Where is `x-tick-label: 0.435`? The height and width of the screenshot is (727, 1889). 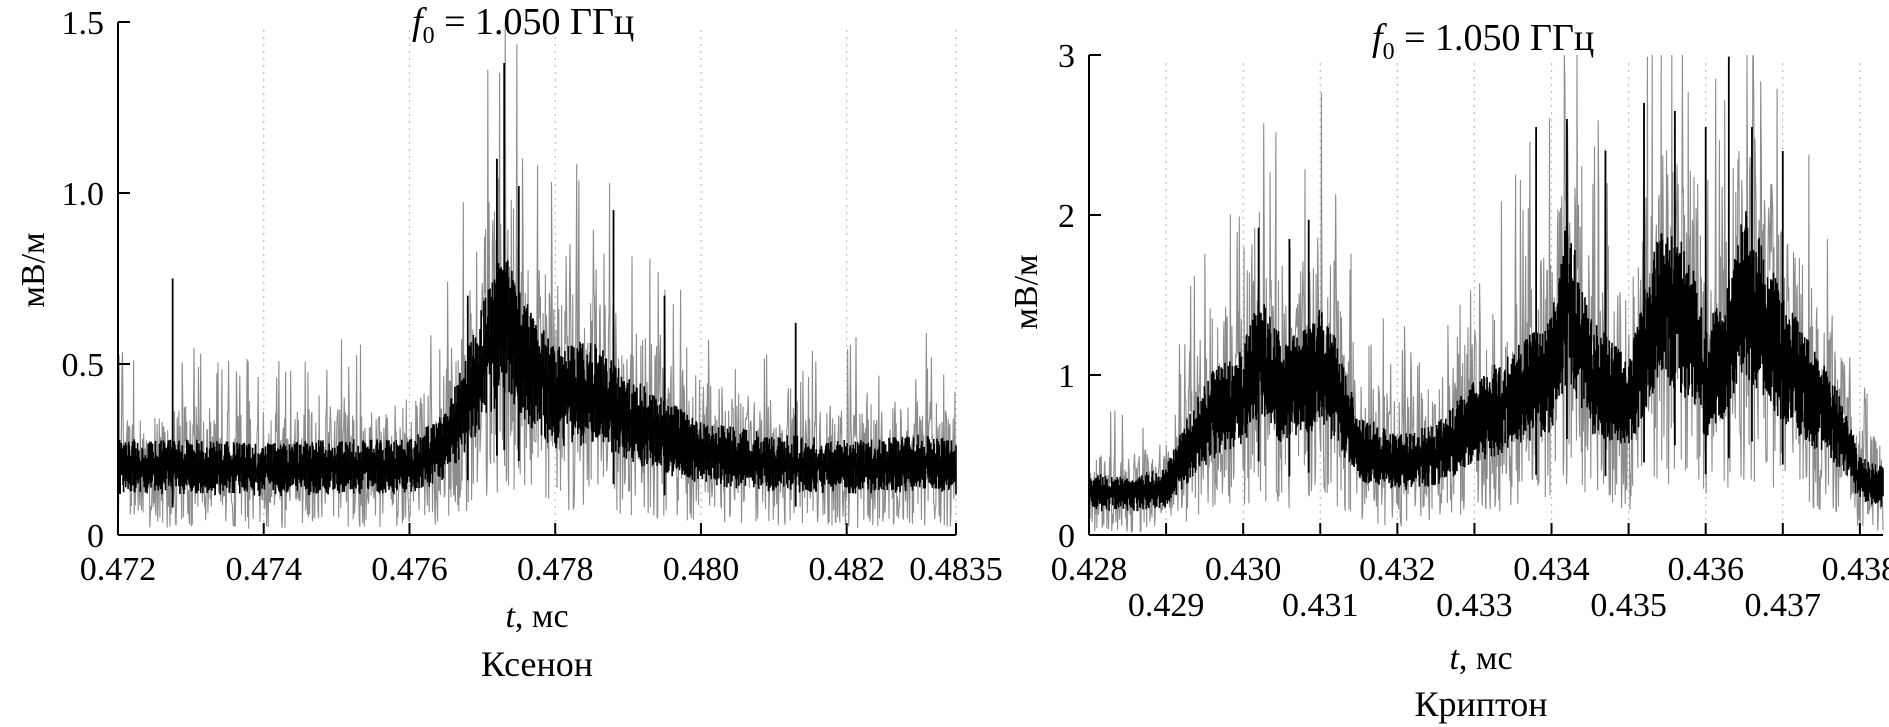
x-tick-label: 0.435 is located at coordinates (1628, 605).